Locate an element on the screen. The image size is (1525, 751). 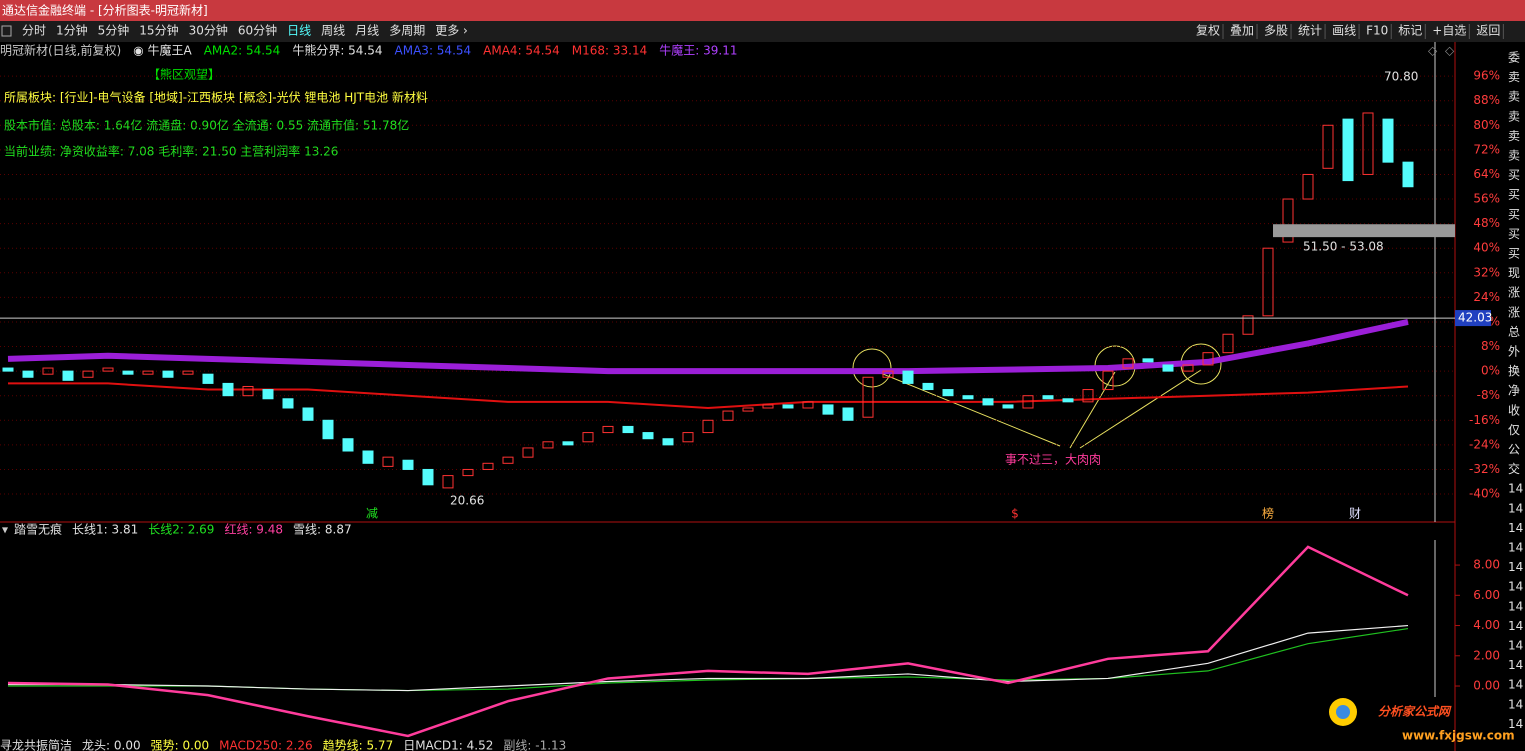
crosshair-box is located at coordinates (1473, 318).